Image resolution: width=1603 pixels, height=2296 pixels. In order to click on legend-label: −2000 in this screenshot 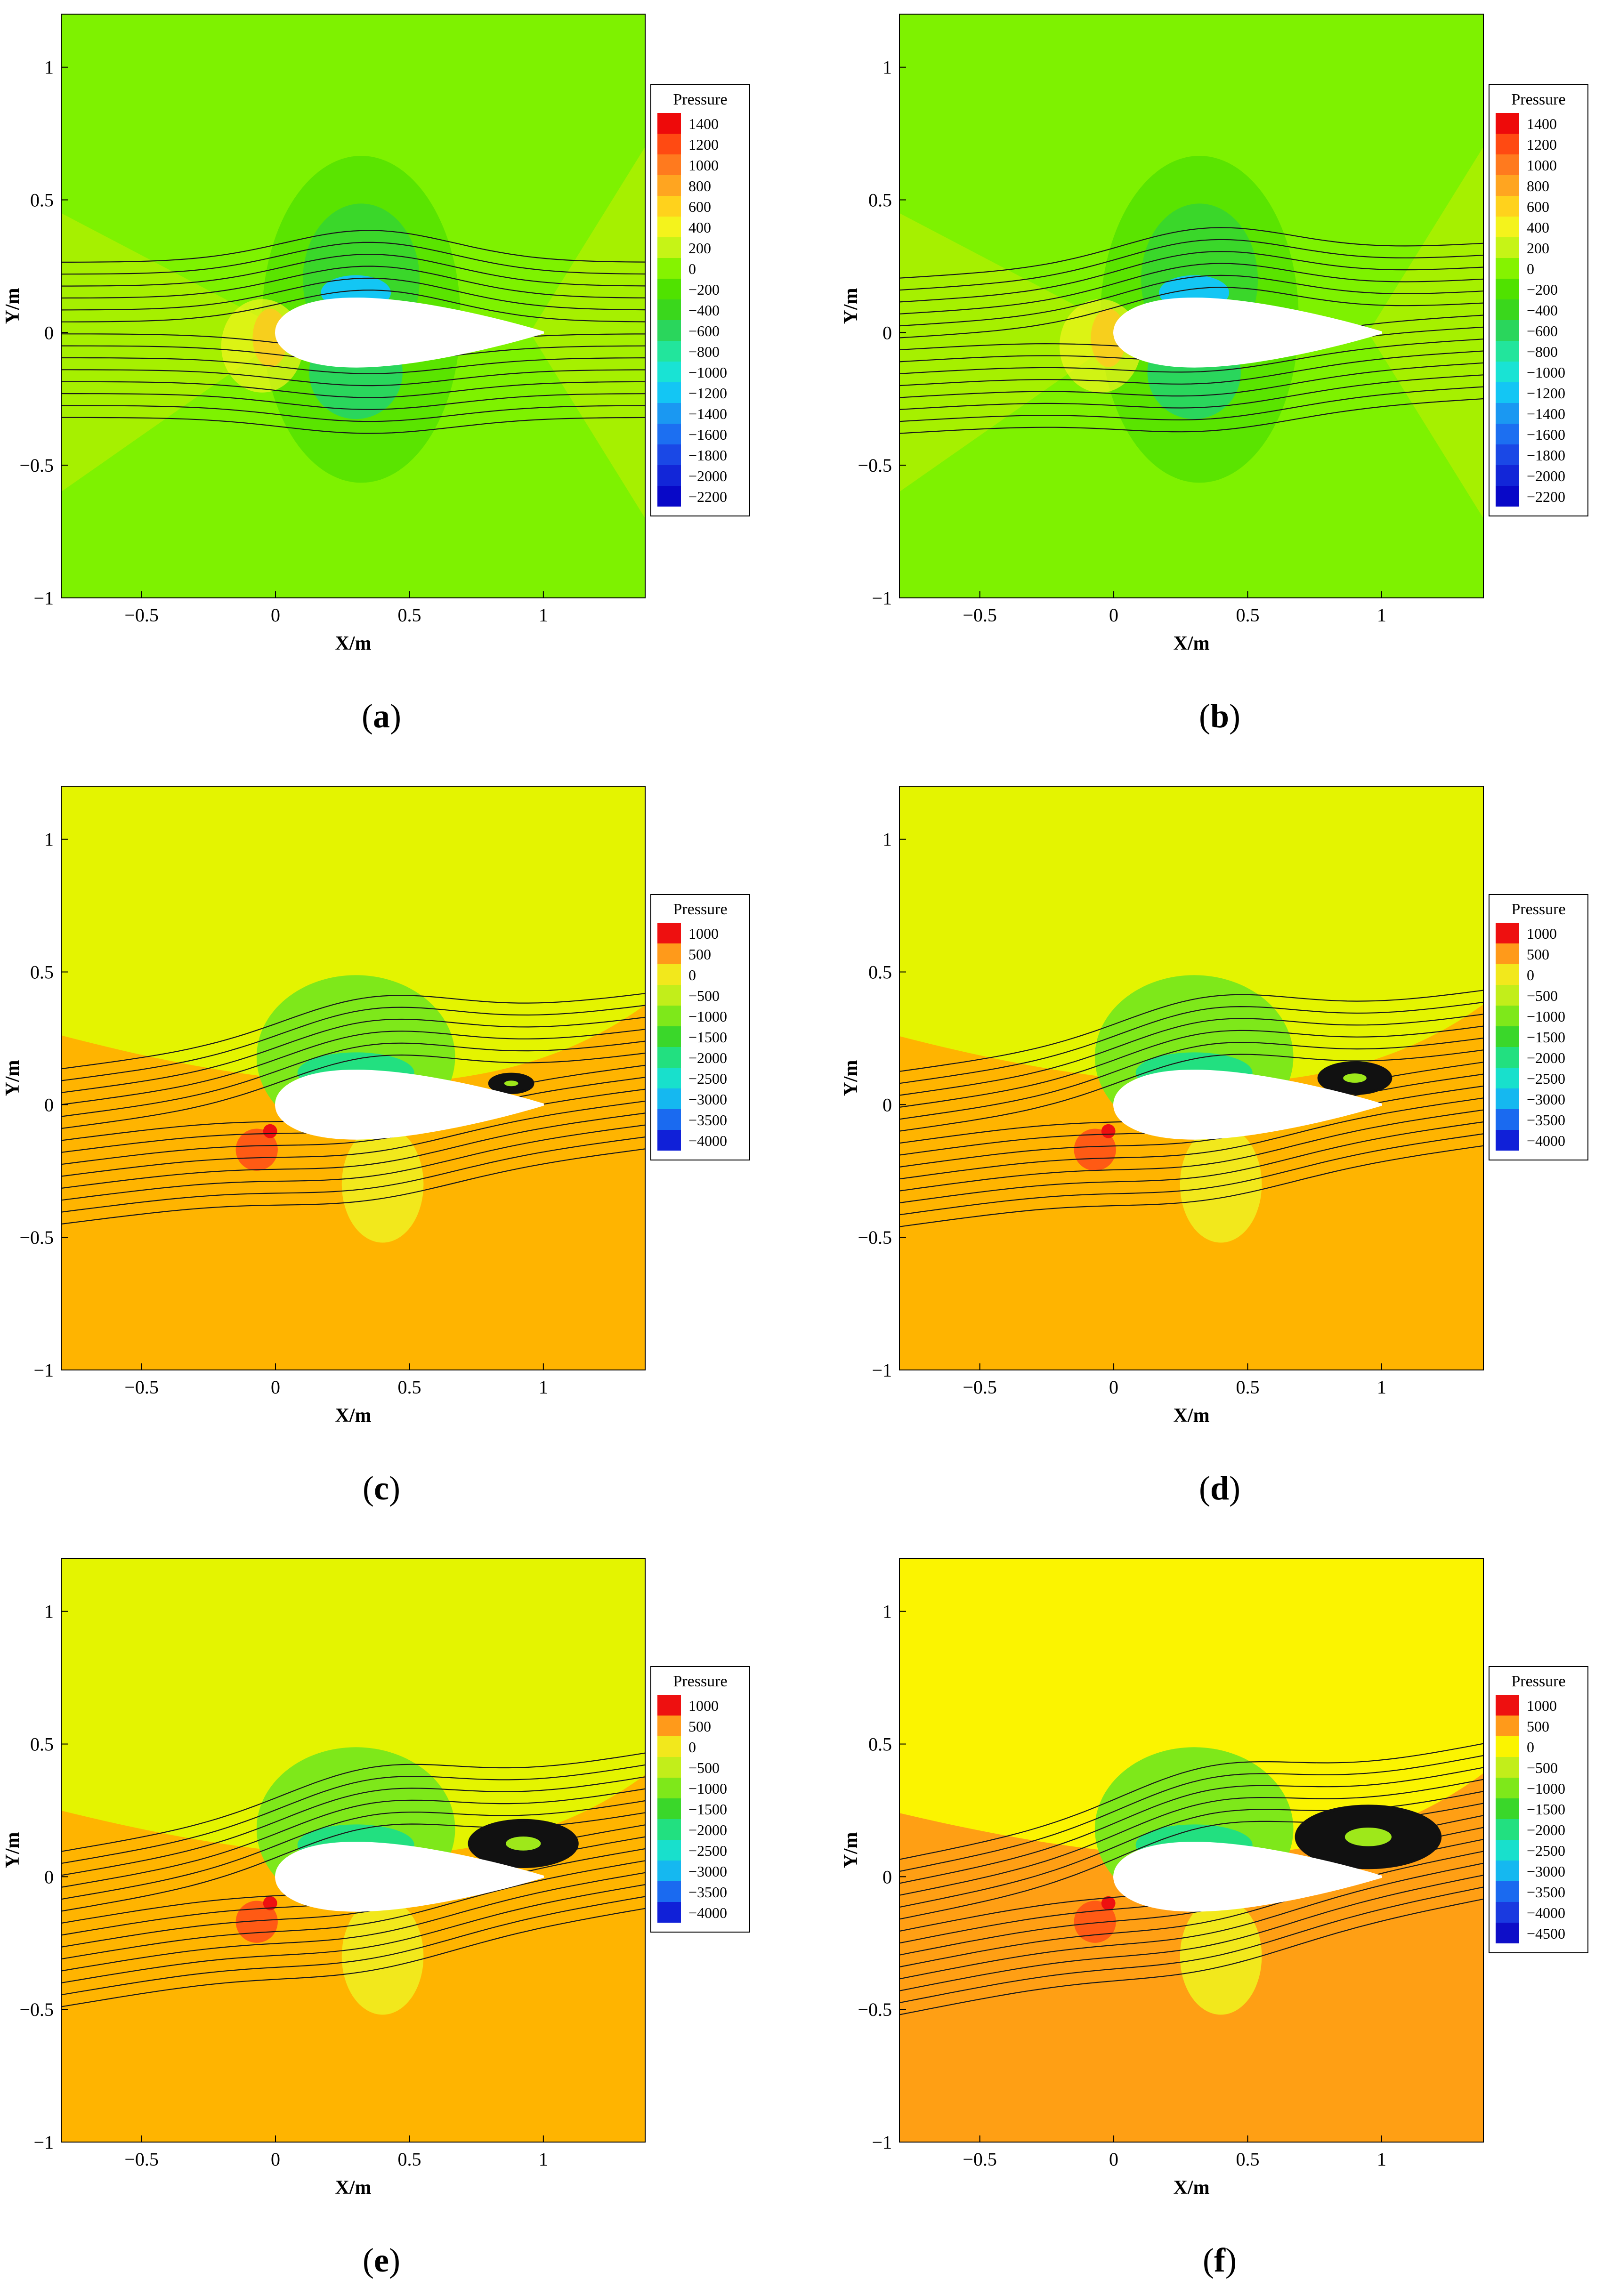, I will do `click(1546, 475)`.